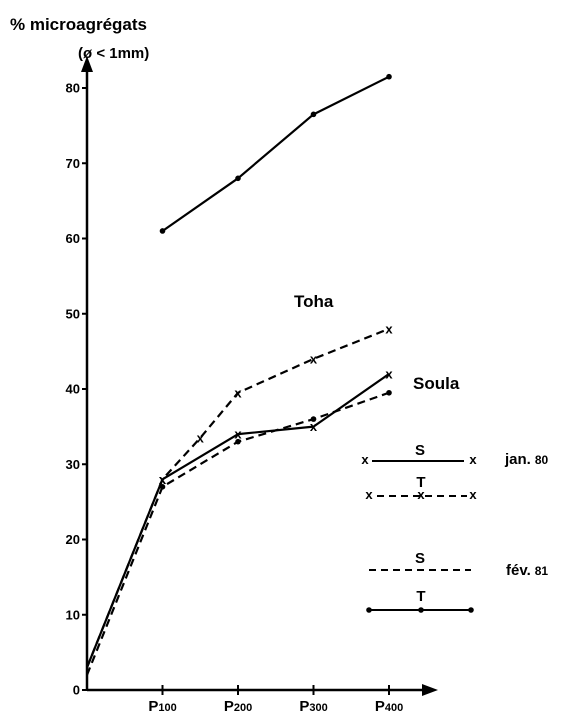 The image size is (569, 718). What do you see at coordinates (420, 482) in the screenshot?
I see `legend-jan80-t-letter: T` at bounding box center [420, 482].